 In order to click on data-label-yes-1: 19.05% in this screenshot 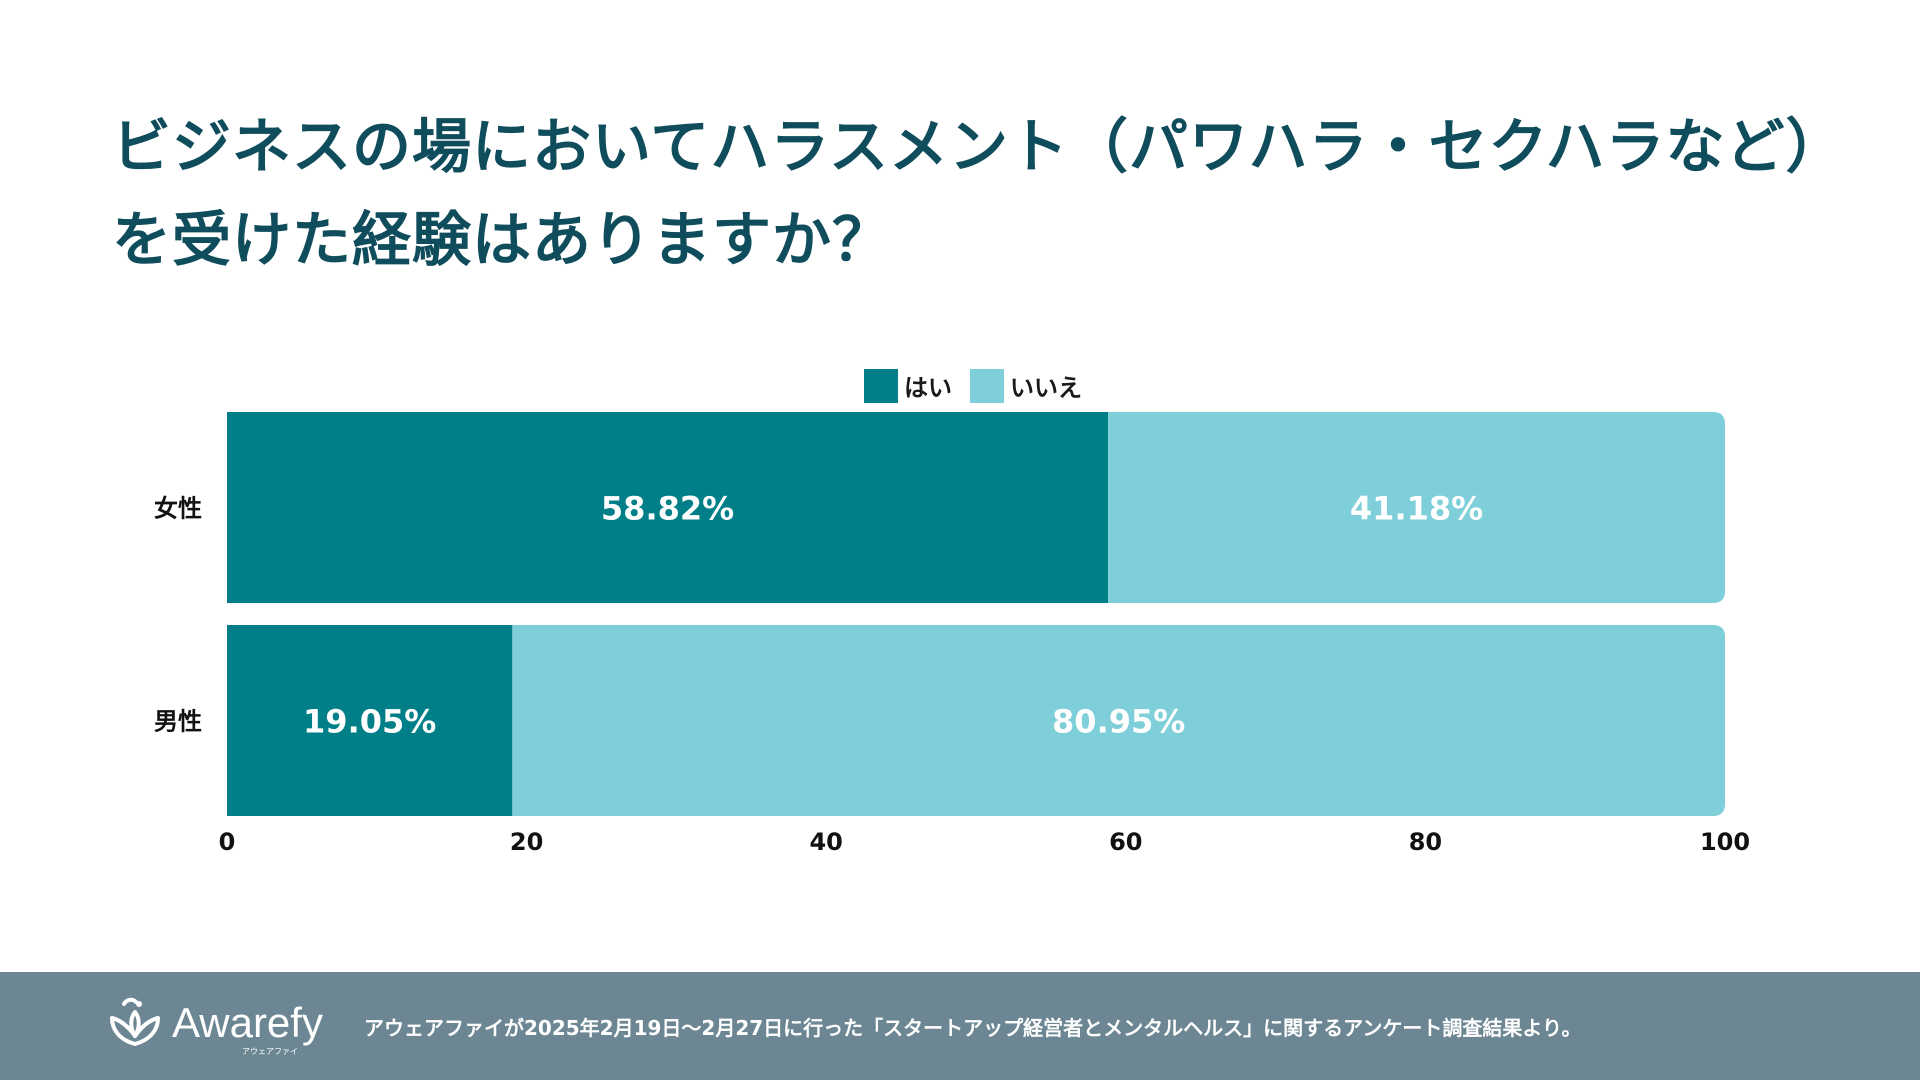, I will do `click(369, 722)`.